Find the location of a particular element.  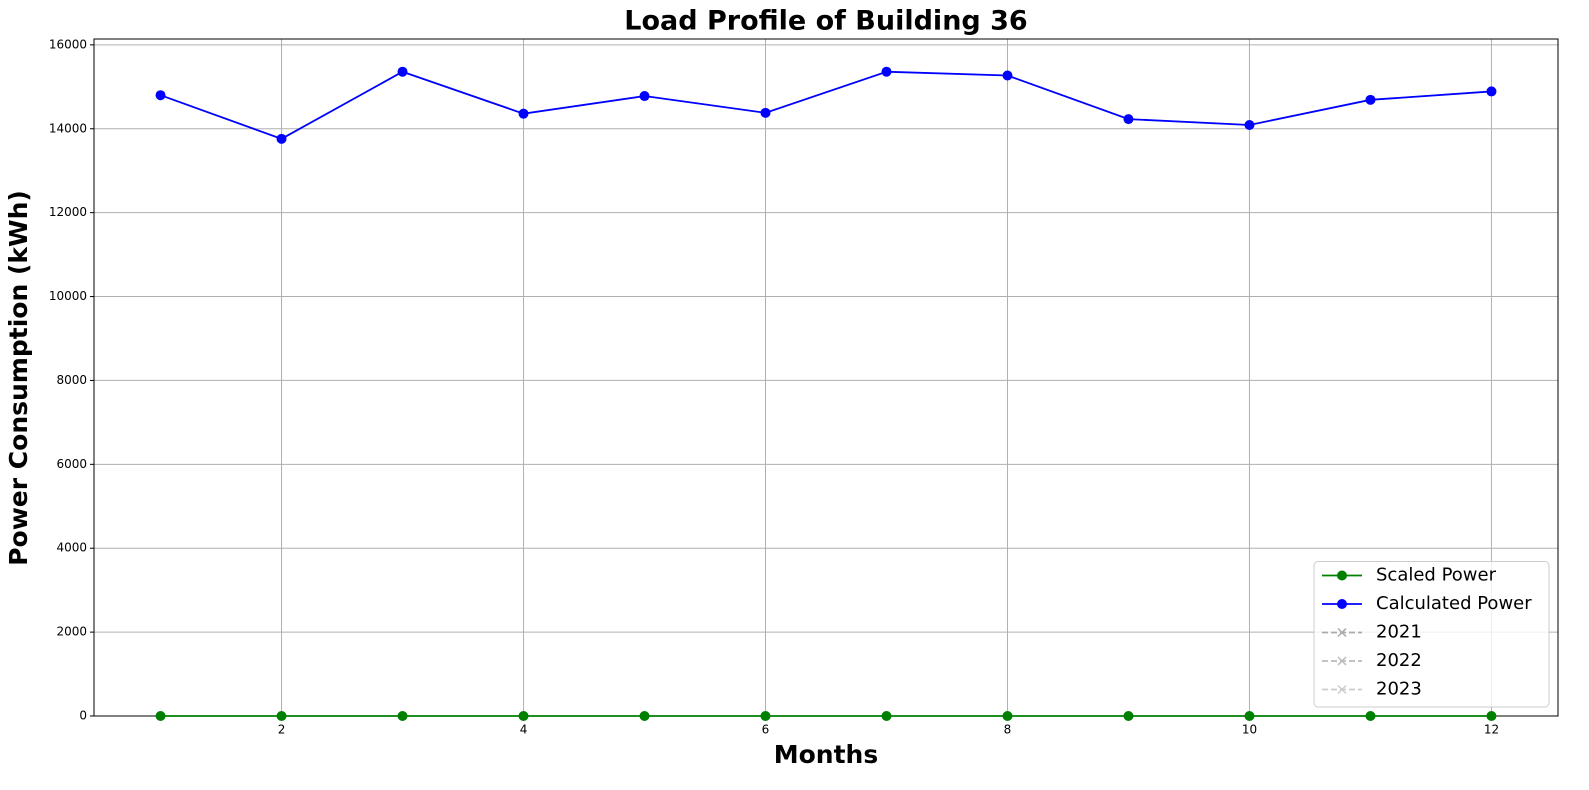

y-tick-label: 0 is located at coordinates (83, 716).